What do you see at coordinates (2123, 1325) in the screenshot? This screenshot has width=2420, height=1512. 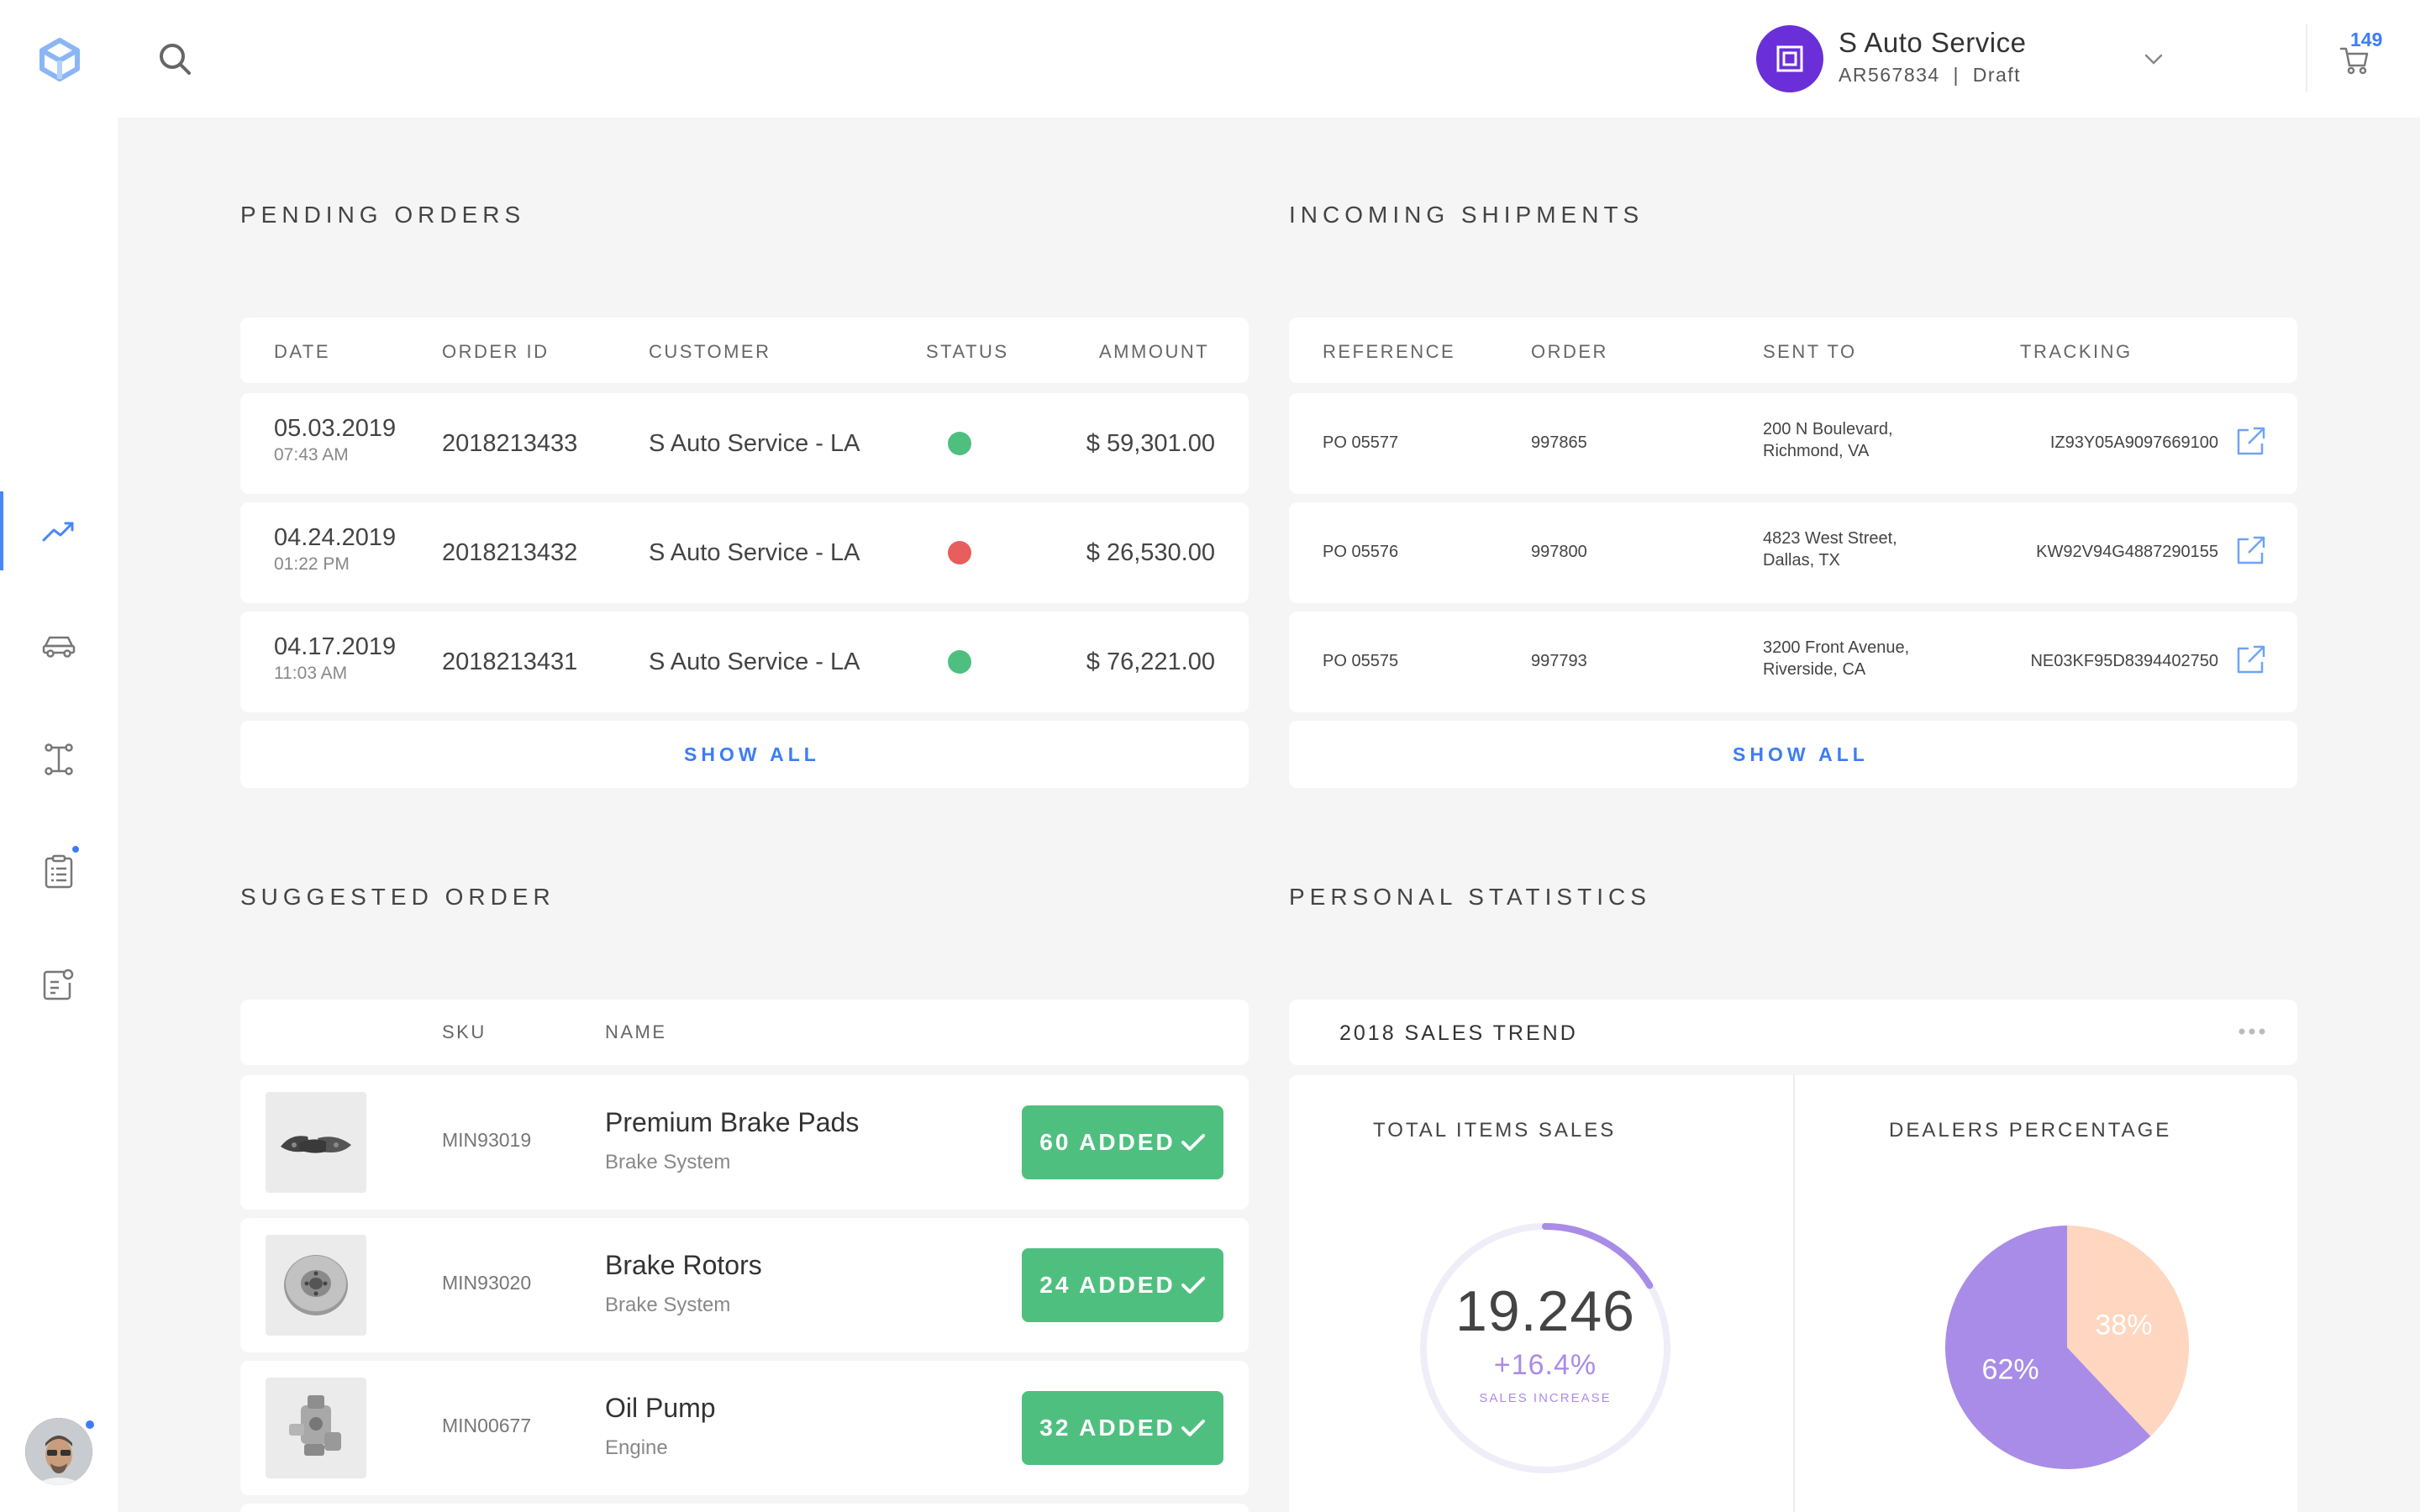 I see `pie-slice-label: 38%` at bounding box center [2123, 1325].